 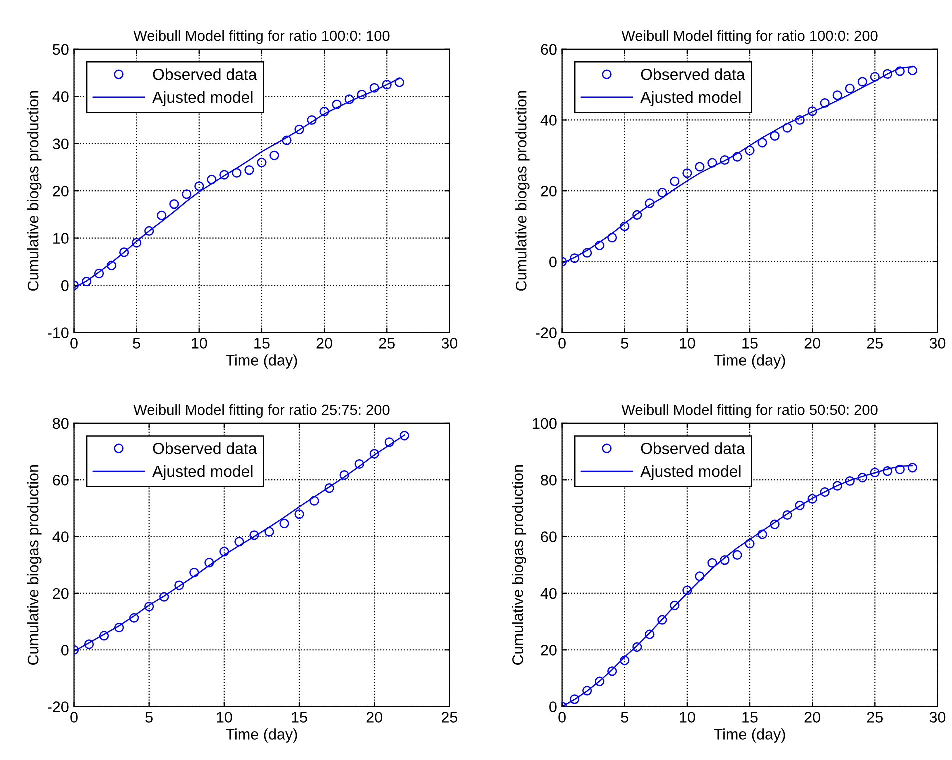 What do you see at coordinates (61, 238) in the screenshot?
I see `y-tick-label: 10` at bounding box center [61, 238].